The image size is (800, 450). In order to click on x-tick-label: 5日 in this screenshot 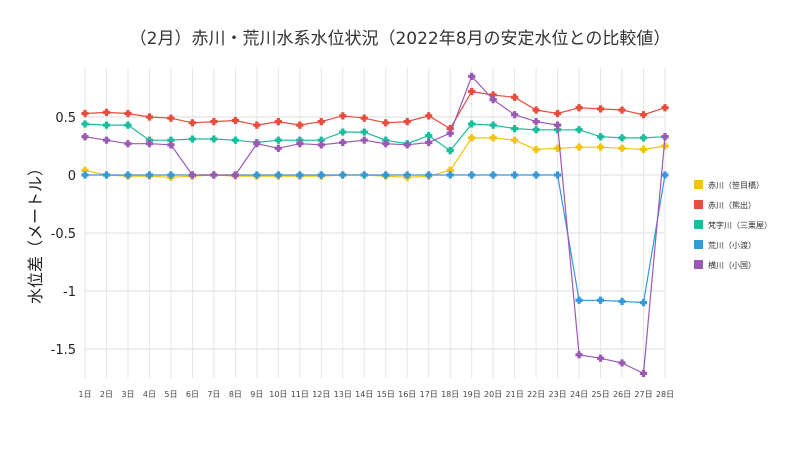, I will do `click(170, 394)`.